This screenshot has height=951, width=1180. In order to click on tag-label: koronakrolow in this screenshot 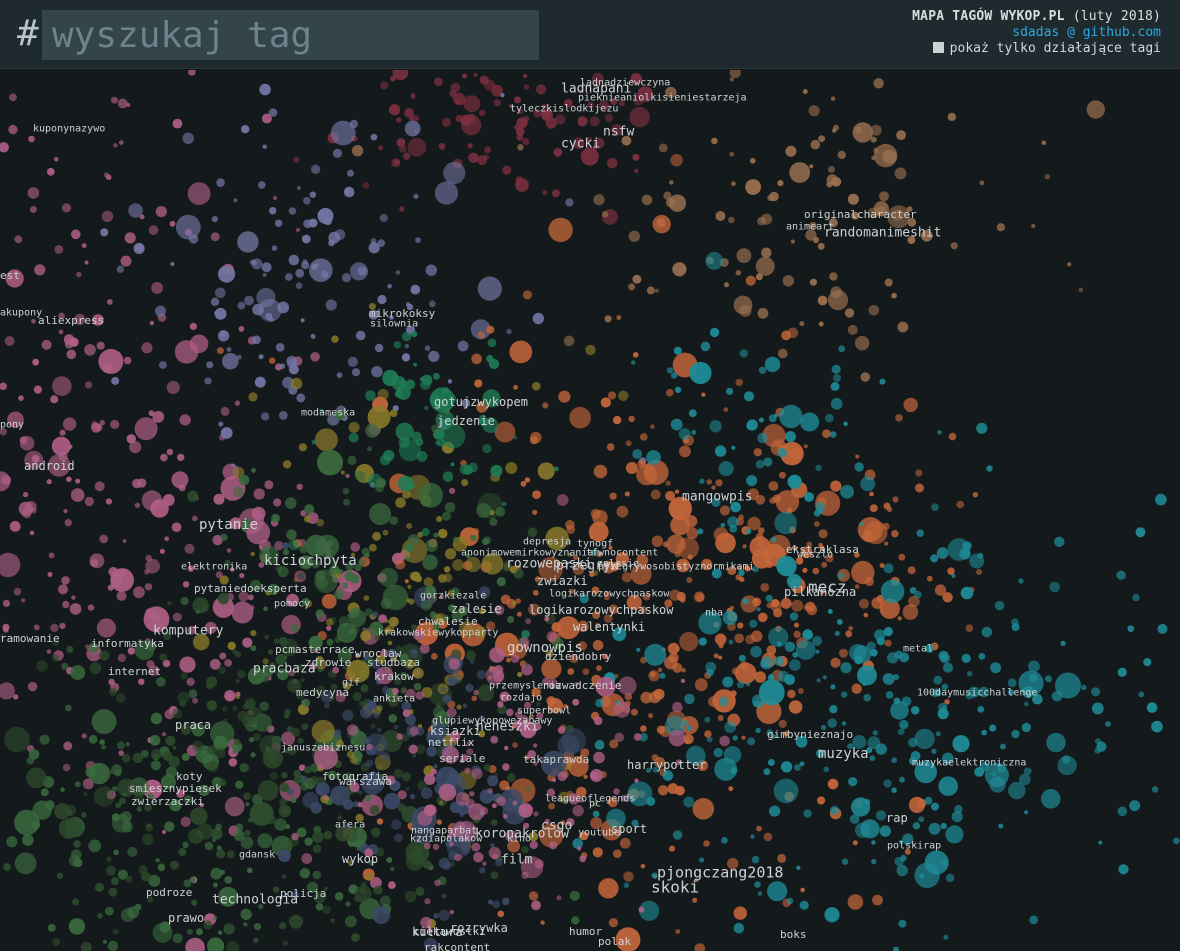, I will do `click(522, 834)`.